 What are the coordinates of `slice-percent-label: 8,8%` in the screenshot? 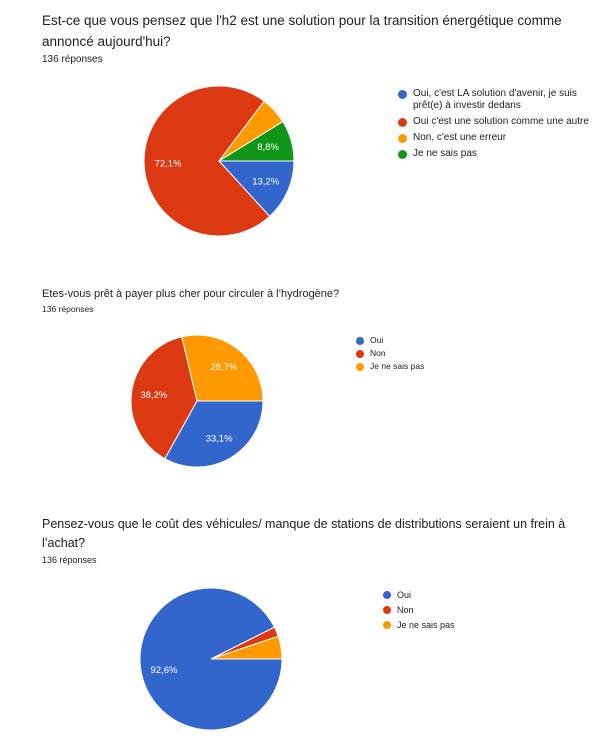 It's located at (268, 147).